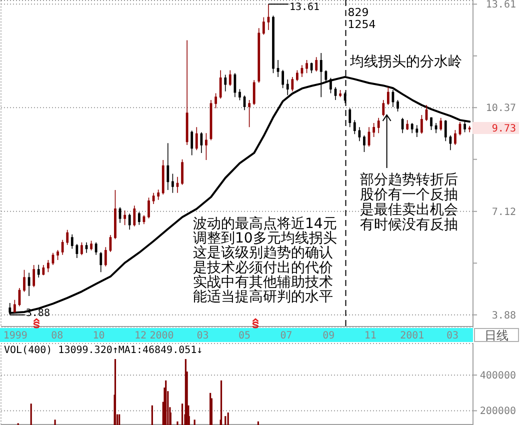  What do you see at coordinates (412, 336) in the screenshot?
I see `x-tick-label: 2001` at bounding box center [412, 336].